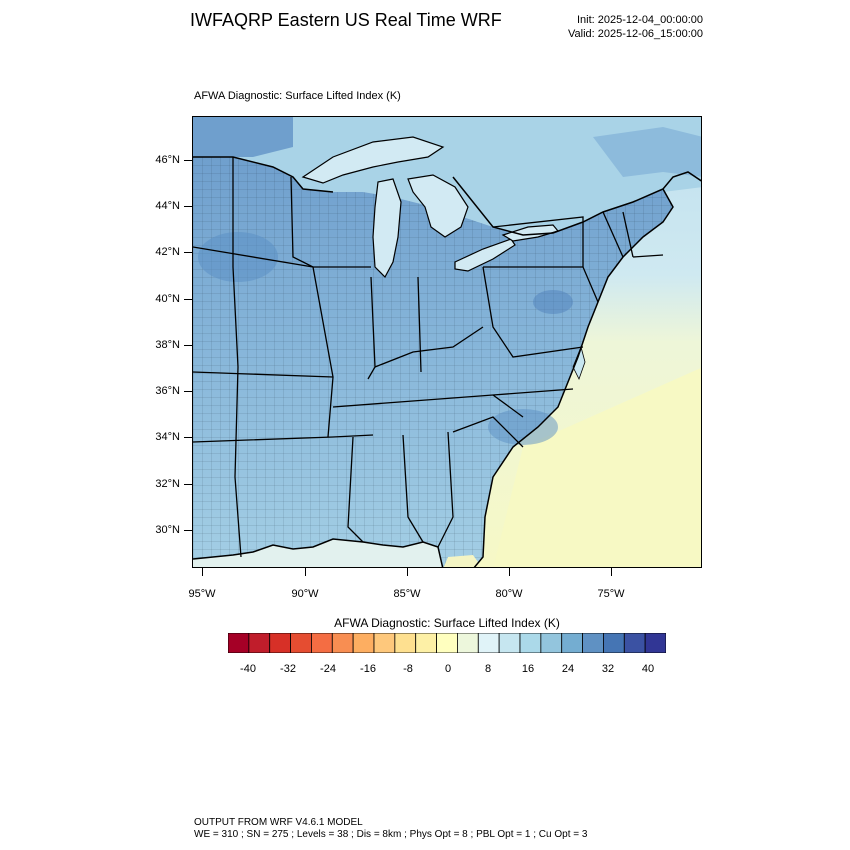  Describe the element at coordinates (368, 669) in the screenshot. I see `colorbar-label: -16` at that location.